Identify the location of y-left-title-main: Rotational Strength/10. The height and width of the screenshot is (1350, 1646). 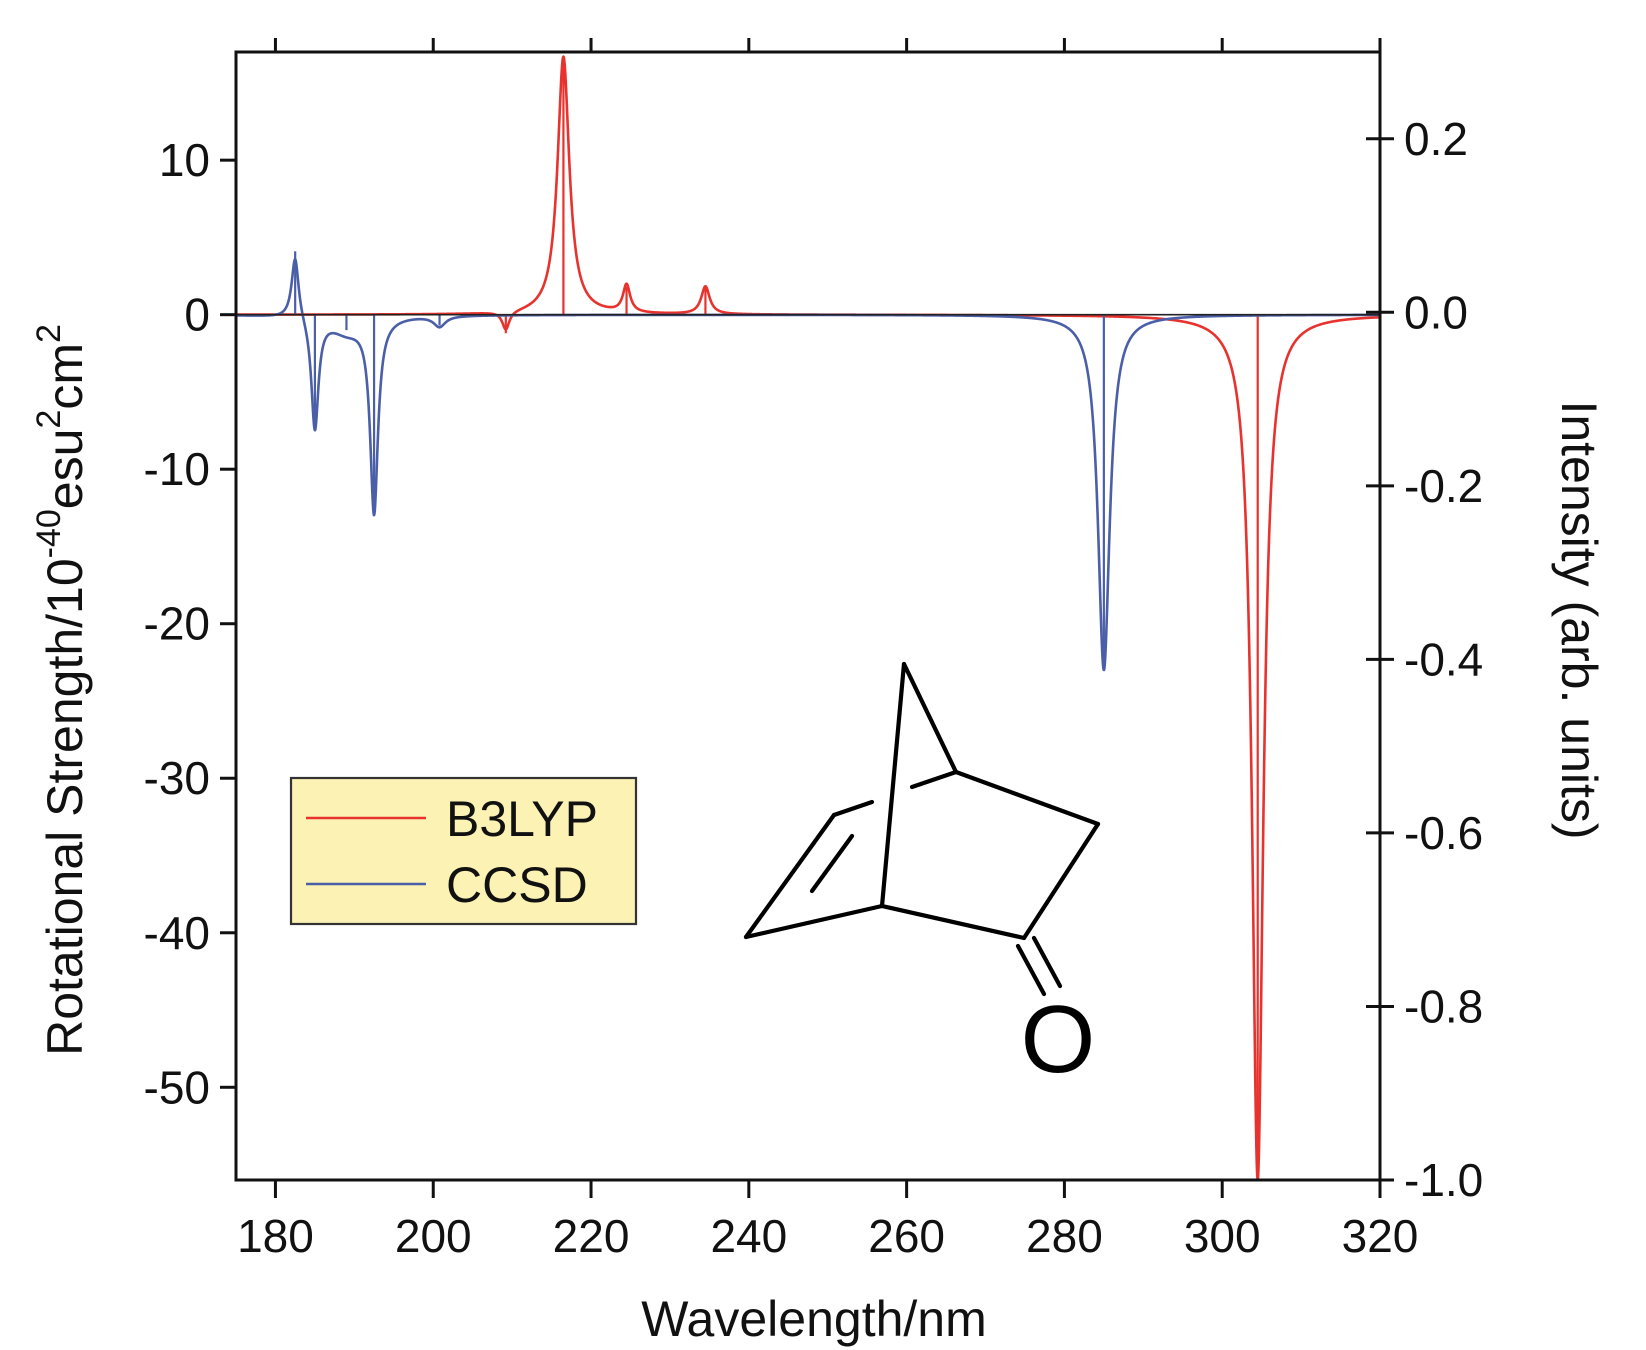
(65, 807).